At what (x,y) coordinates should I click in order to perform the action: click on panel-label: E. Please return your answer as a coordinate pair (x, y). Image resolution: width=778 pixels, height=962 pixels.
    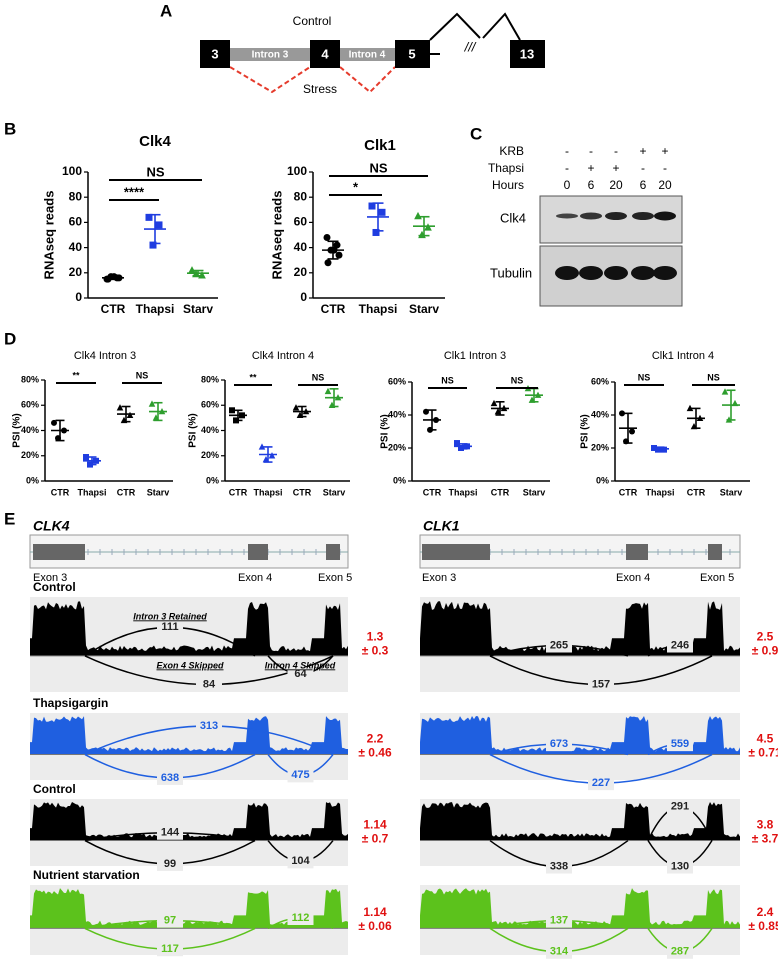
    Looking at the image, I should click on (9, 518).